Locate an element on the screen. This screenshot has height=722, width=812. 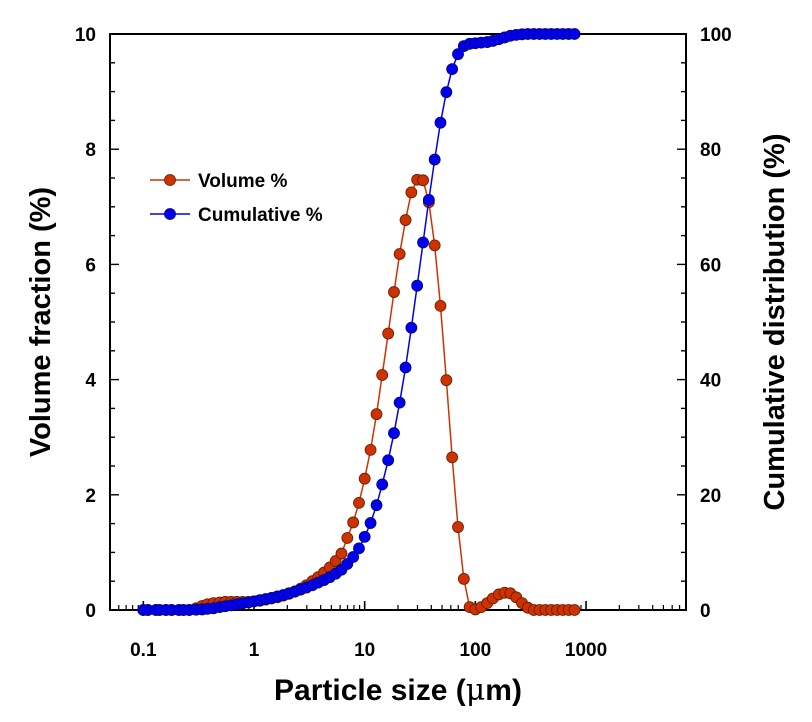
x-tick-label: 1 is located at coordinates (254, 650).